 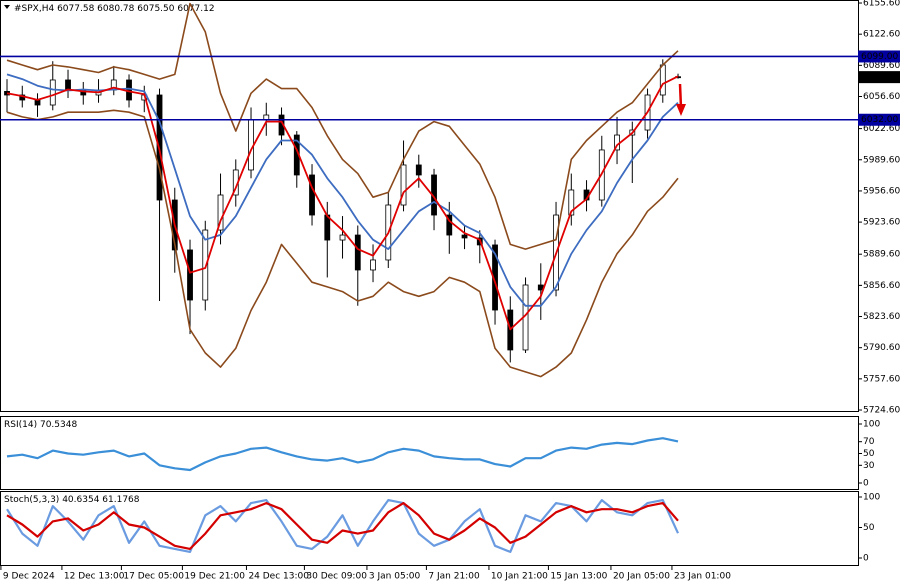 What do you see at coordinates (869, 466) in the screenshot?
I see `y-tick-label: 30` at bounding box center [869, 466].